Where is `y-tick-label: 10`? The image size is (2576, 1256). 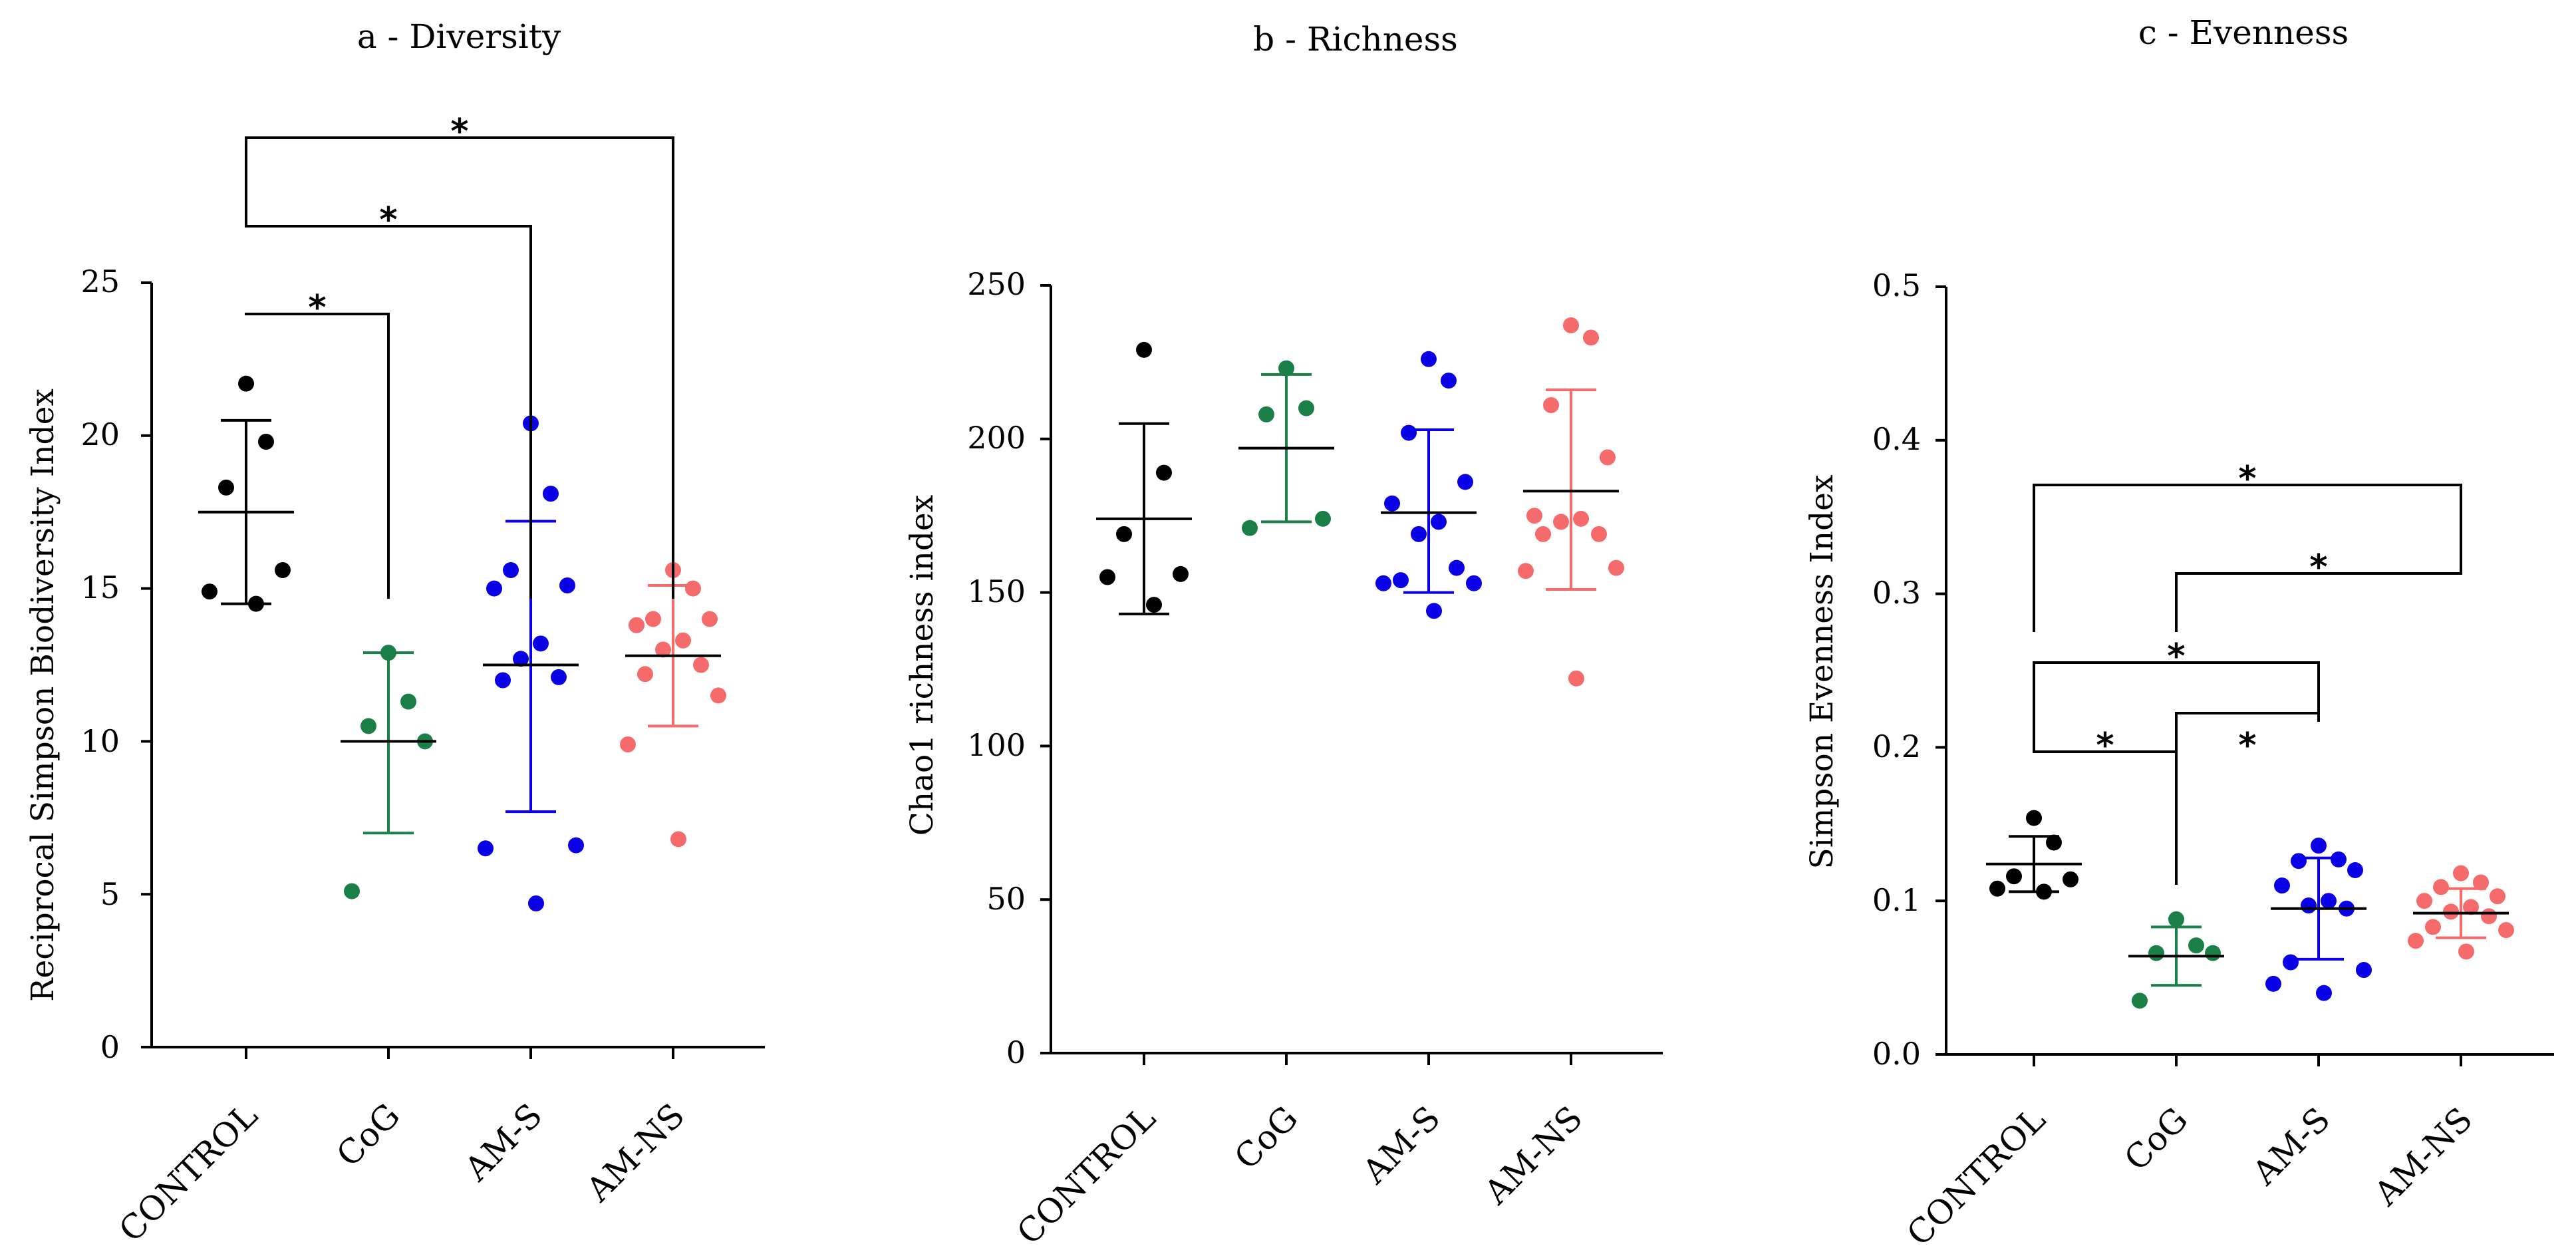
y-tick-label: 10 is located at coordinates (100, 741).